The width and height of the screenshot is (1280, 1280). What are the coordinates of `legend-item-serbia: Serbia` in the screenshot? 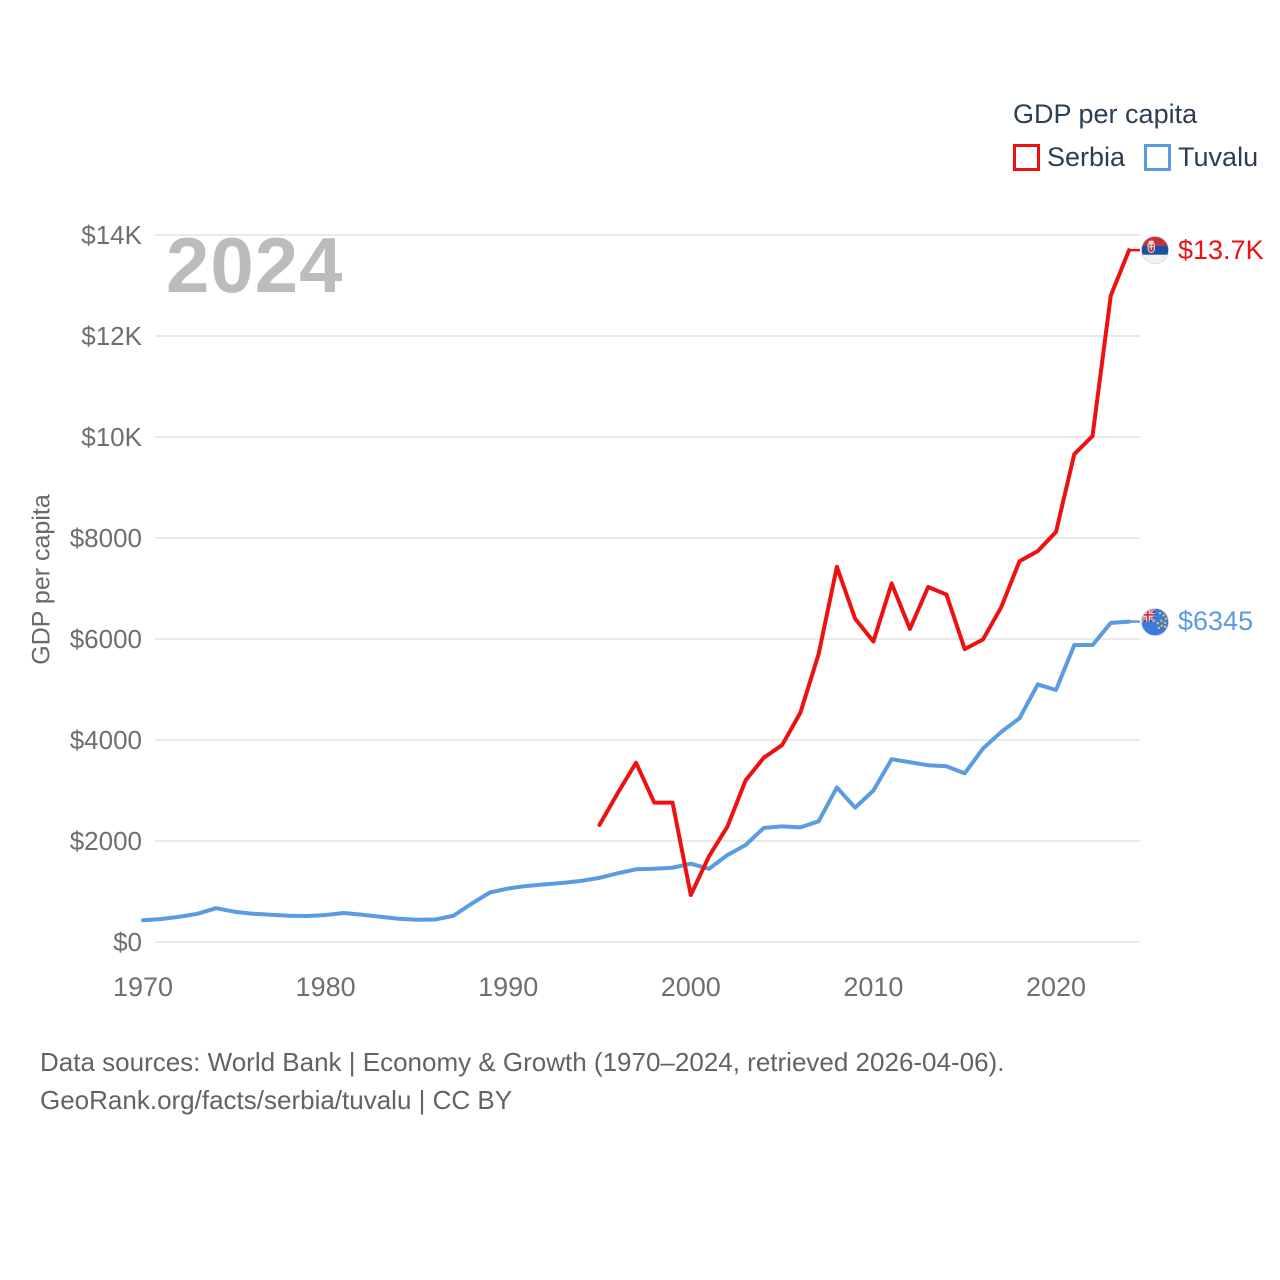 It's located at (1069, 157).